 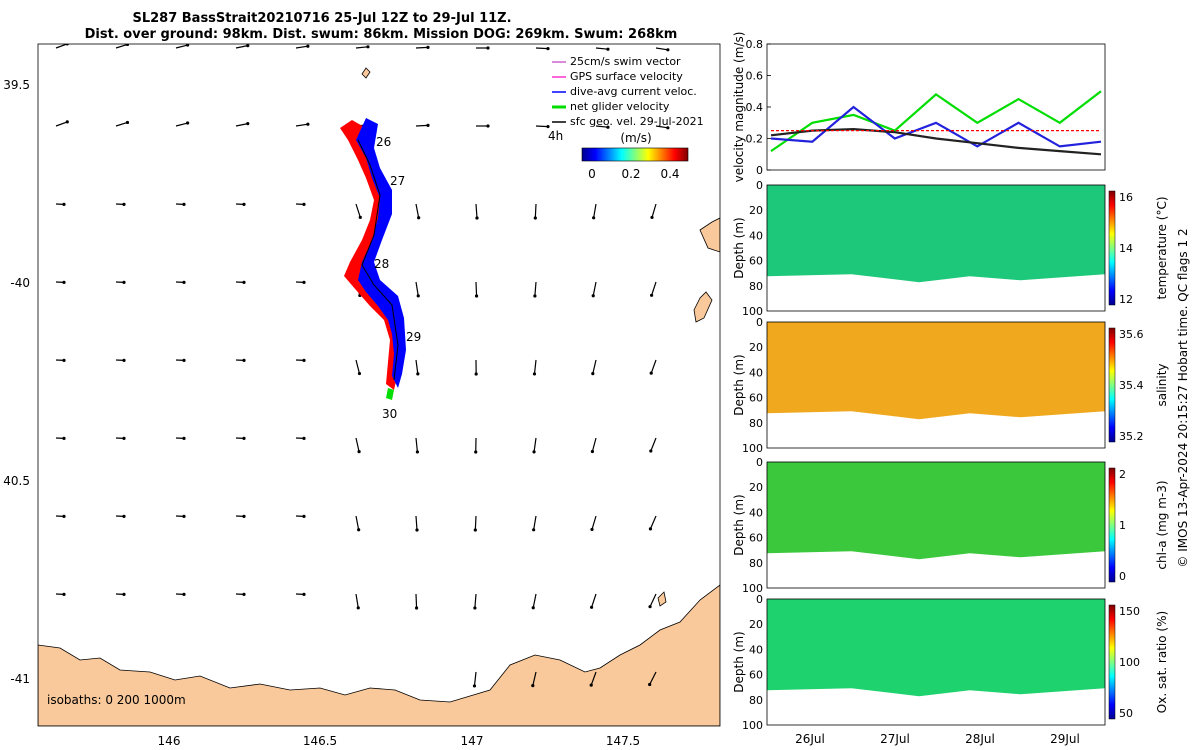 What do you see at coordinates (1122, 474) in the screenshot?
I see `profile-cb-tick: 2` at bounding box center [1122, 474].